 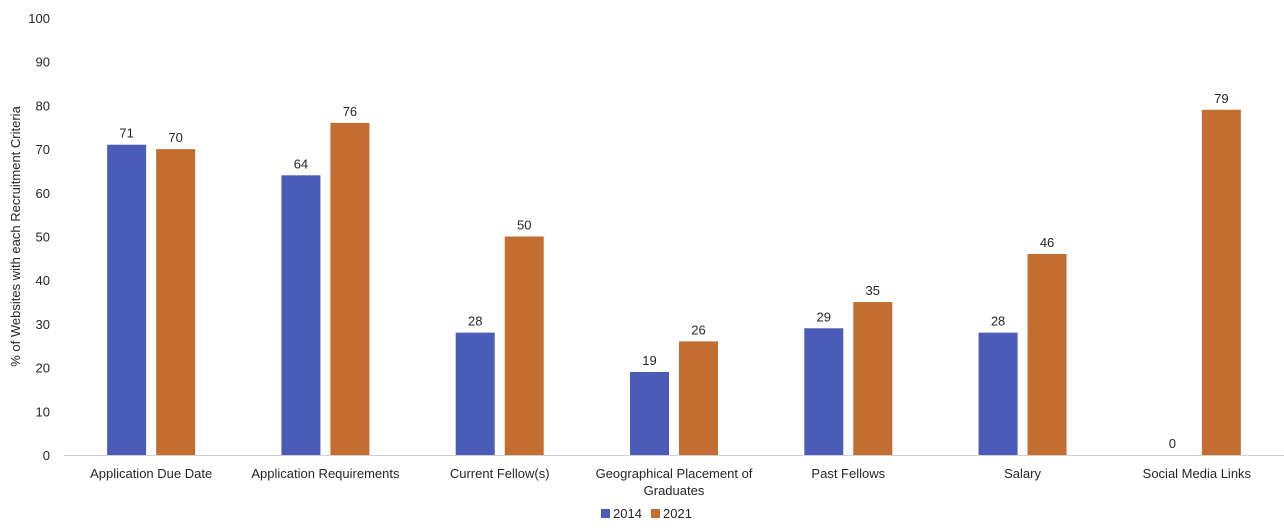 What do you see at coordinates (655, 513) in the screenshot?
I see `legend-swatch-2021` at bounding box center [655, 513].